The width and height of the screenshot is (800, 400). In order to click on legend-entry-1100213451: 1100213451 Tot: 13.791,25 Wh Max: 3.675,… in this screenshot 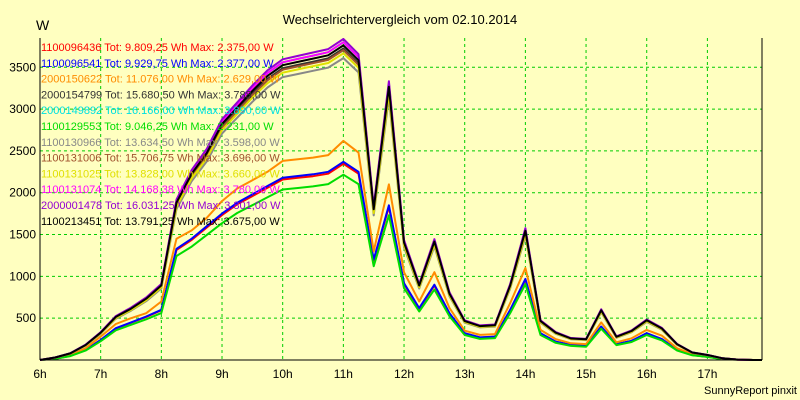, I will do `click(160, 222)`.